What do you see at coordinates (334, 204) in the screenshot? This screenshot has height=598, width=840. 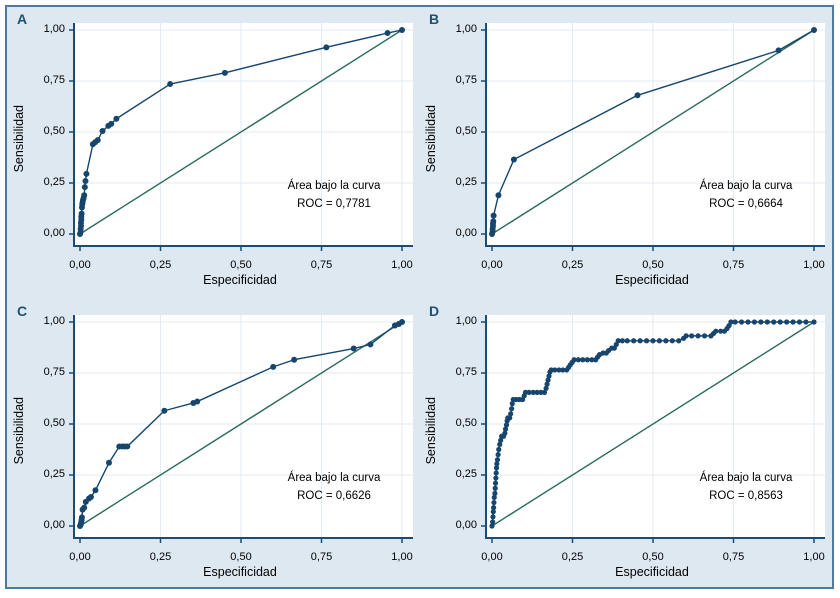 I see `auc-annotation-line2: ROC = 0,7781` at bounding box center [334, 204].